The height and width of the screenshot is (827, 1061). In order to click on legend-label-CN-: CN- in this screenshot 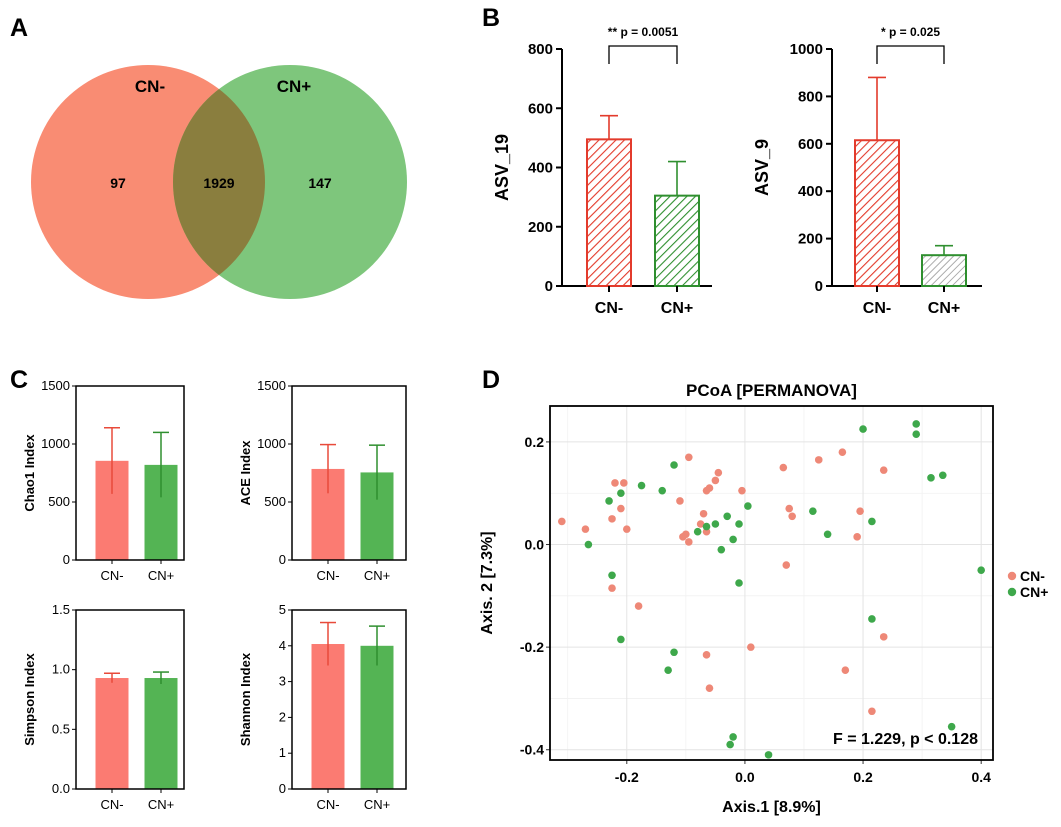, I will do `click(1032, 576)`.